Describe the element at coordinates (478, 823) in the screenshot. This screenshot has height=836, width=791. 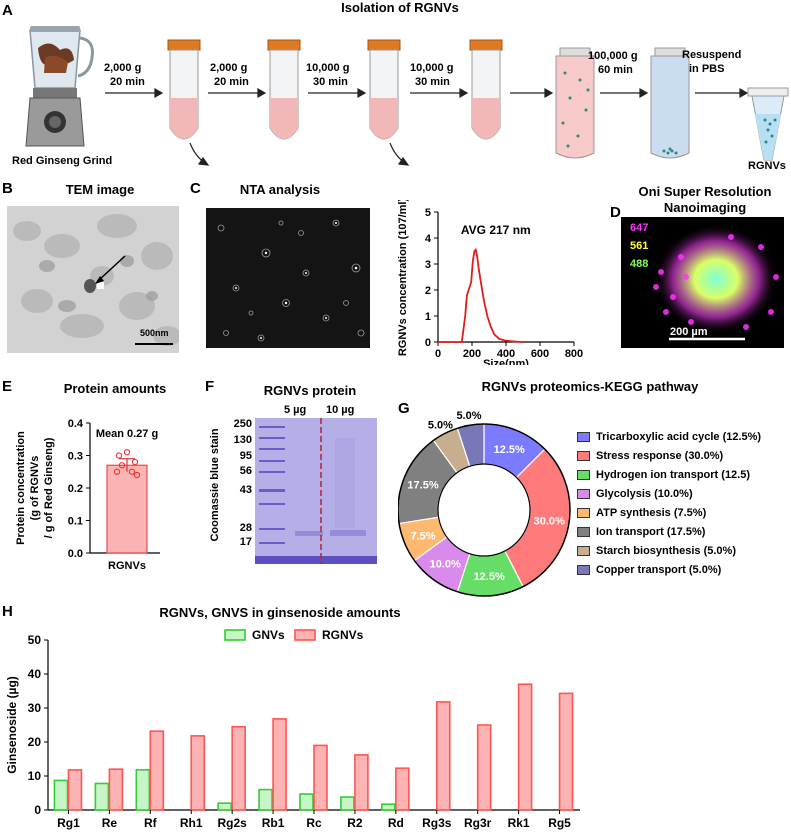
I see `ginsenoside-x-tick-label: Rg3r` at that location.